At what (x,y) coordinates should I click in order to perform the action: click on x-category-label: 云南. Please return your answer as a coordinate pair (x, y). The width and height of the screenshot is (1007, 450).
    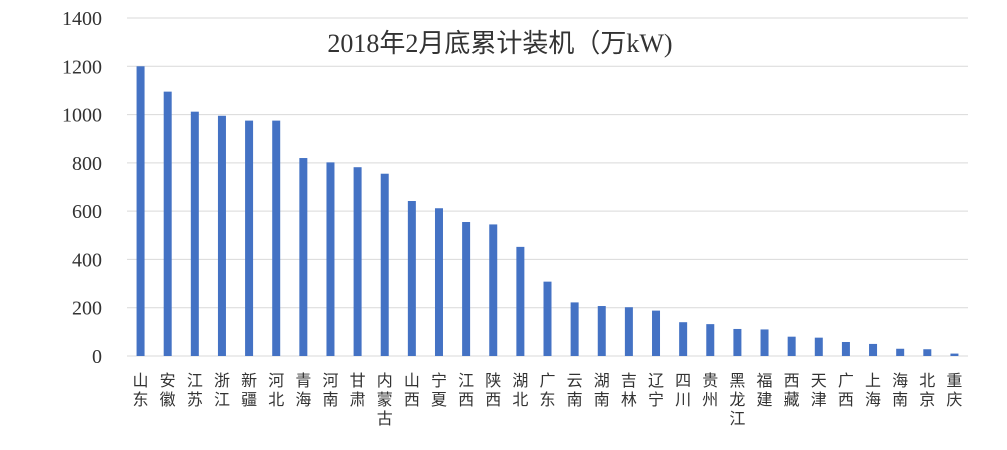
    Looking at the image, I should click on (575, 390).